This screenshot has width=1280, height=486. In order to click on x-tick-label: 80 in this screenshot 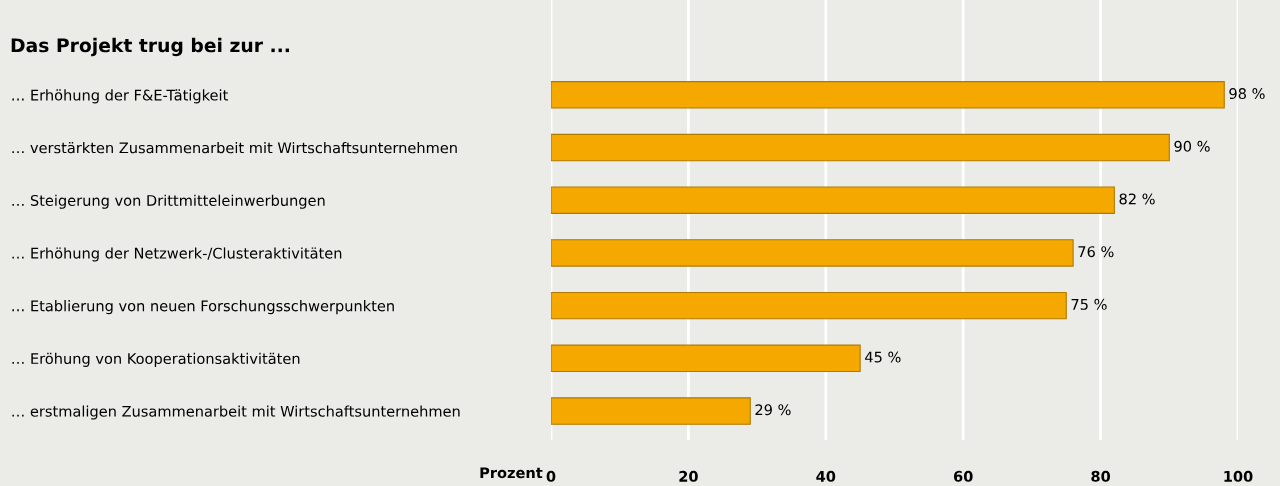, I will do `click(1101, 476)`.